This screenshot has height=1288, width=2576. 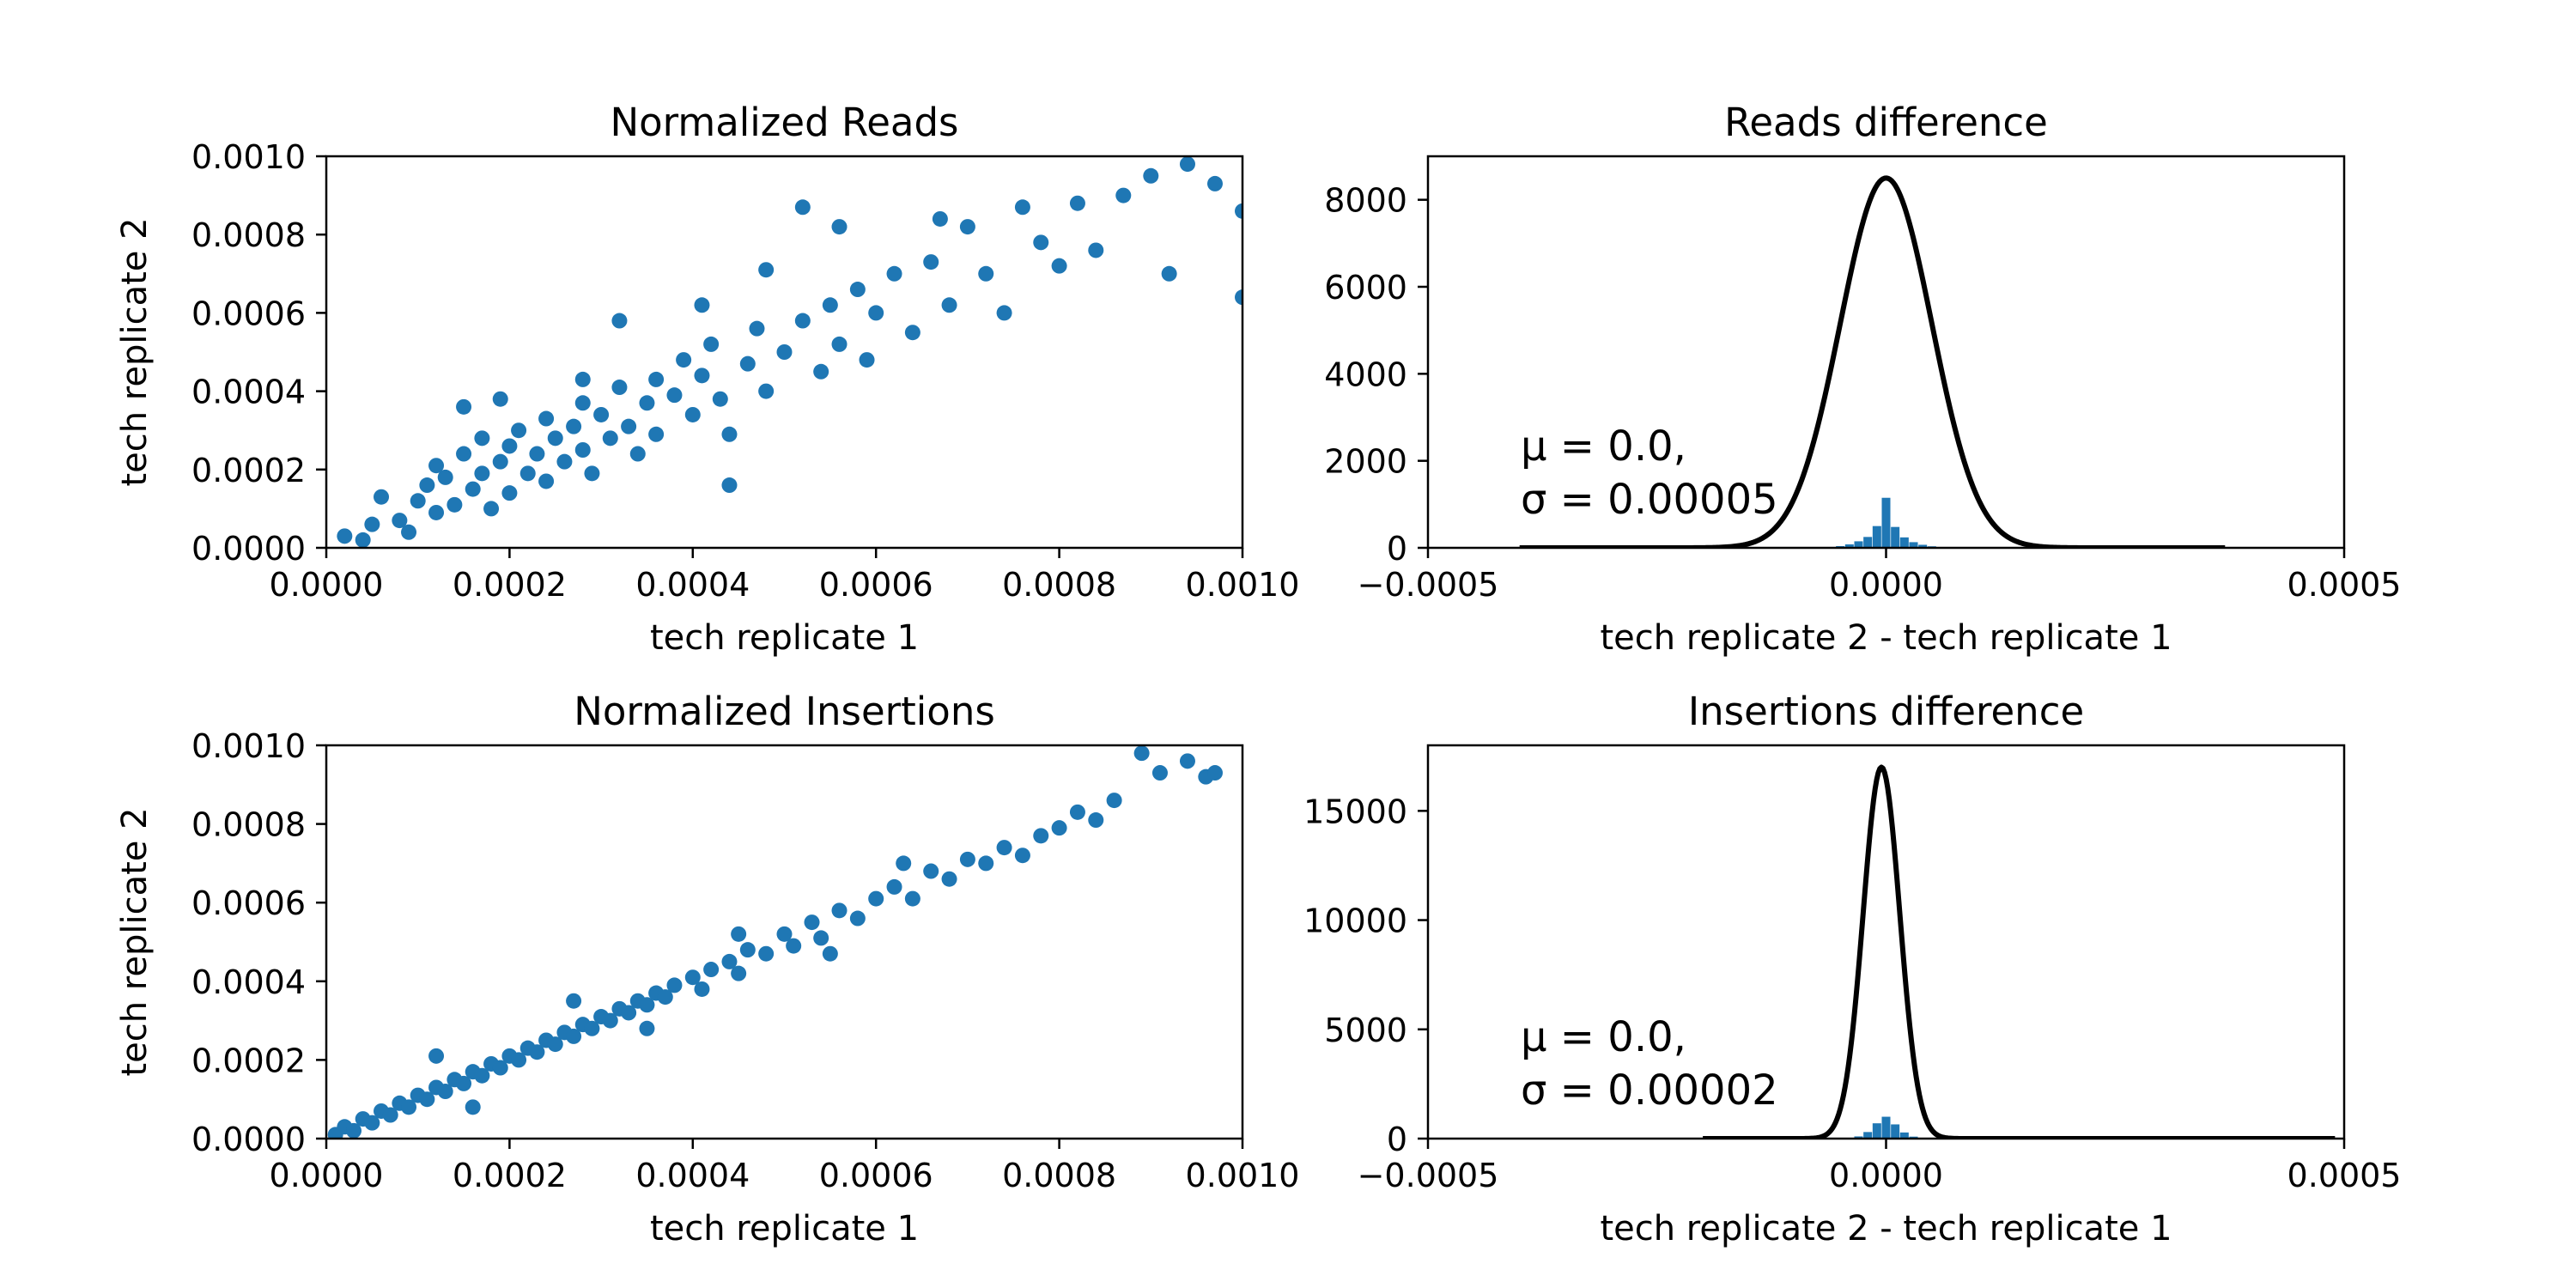 What do you see at coordinates (775, 942) in the screenshot?
I see `normalized-insertions-marks` at bounding box center [775, 942].